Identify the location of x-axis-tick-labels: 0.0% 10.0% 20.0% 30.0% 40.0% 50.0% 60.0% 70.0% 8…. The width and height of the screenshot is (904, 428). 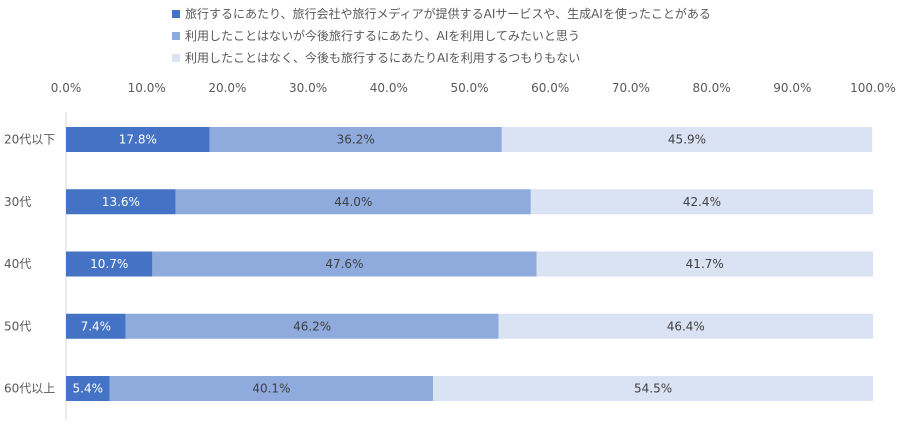
(473, 88).